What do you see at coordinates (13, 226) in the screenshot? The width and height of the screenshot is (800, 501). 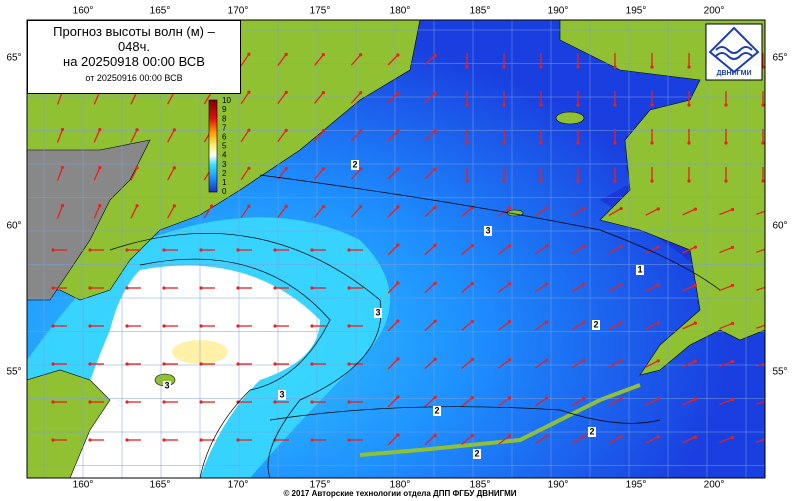 I see `lat-label: 60°` at bounding box center [13, 226].